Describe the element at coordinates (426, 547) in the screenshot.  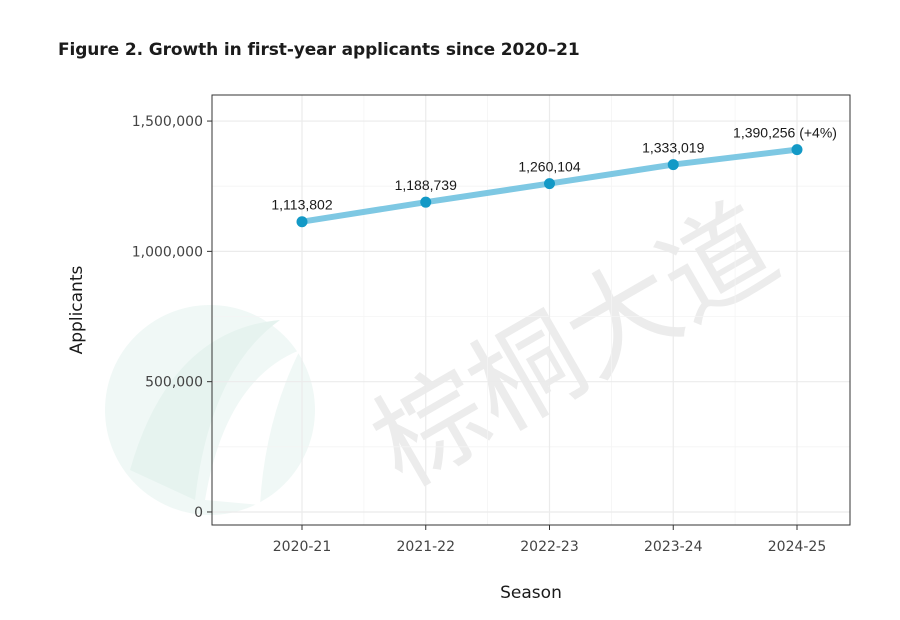
I see `x-tick-label: 2021-22` at that location.